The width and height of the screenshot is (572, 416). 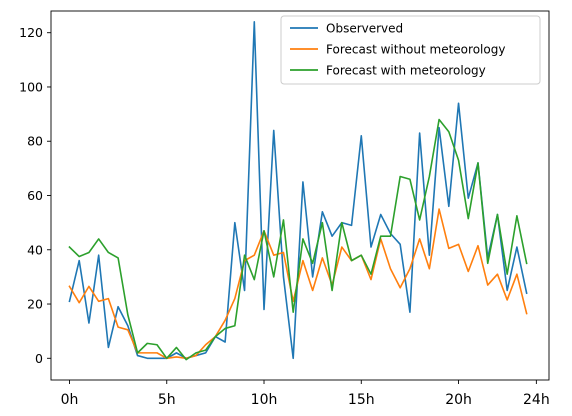 I want to click on y-tick-label: 20, so click(x=35, y=304).